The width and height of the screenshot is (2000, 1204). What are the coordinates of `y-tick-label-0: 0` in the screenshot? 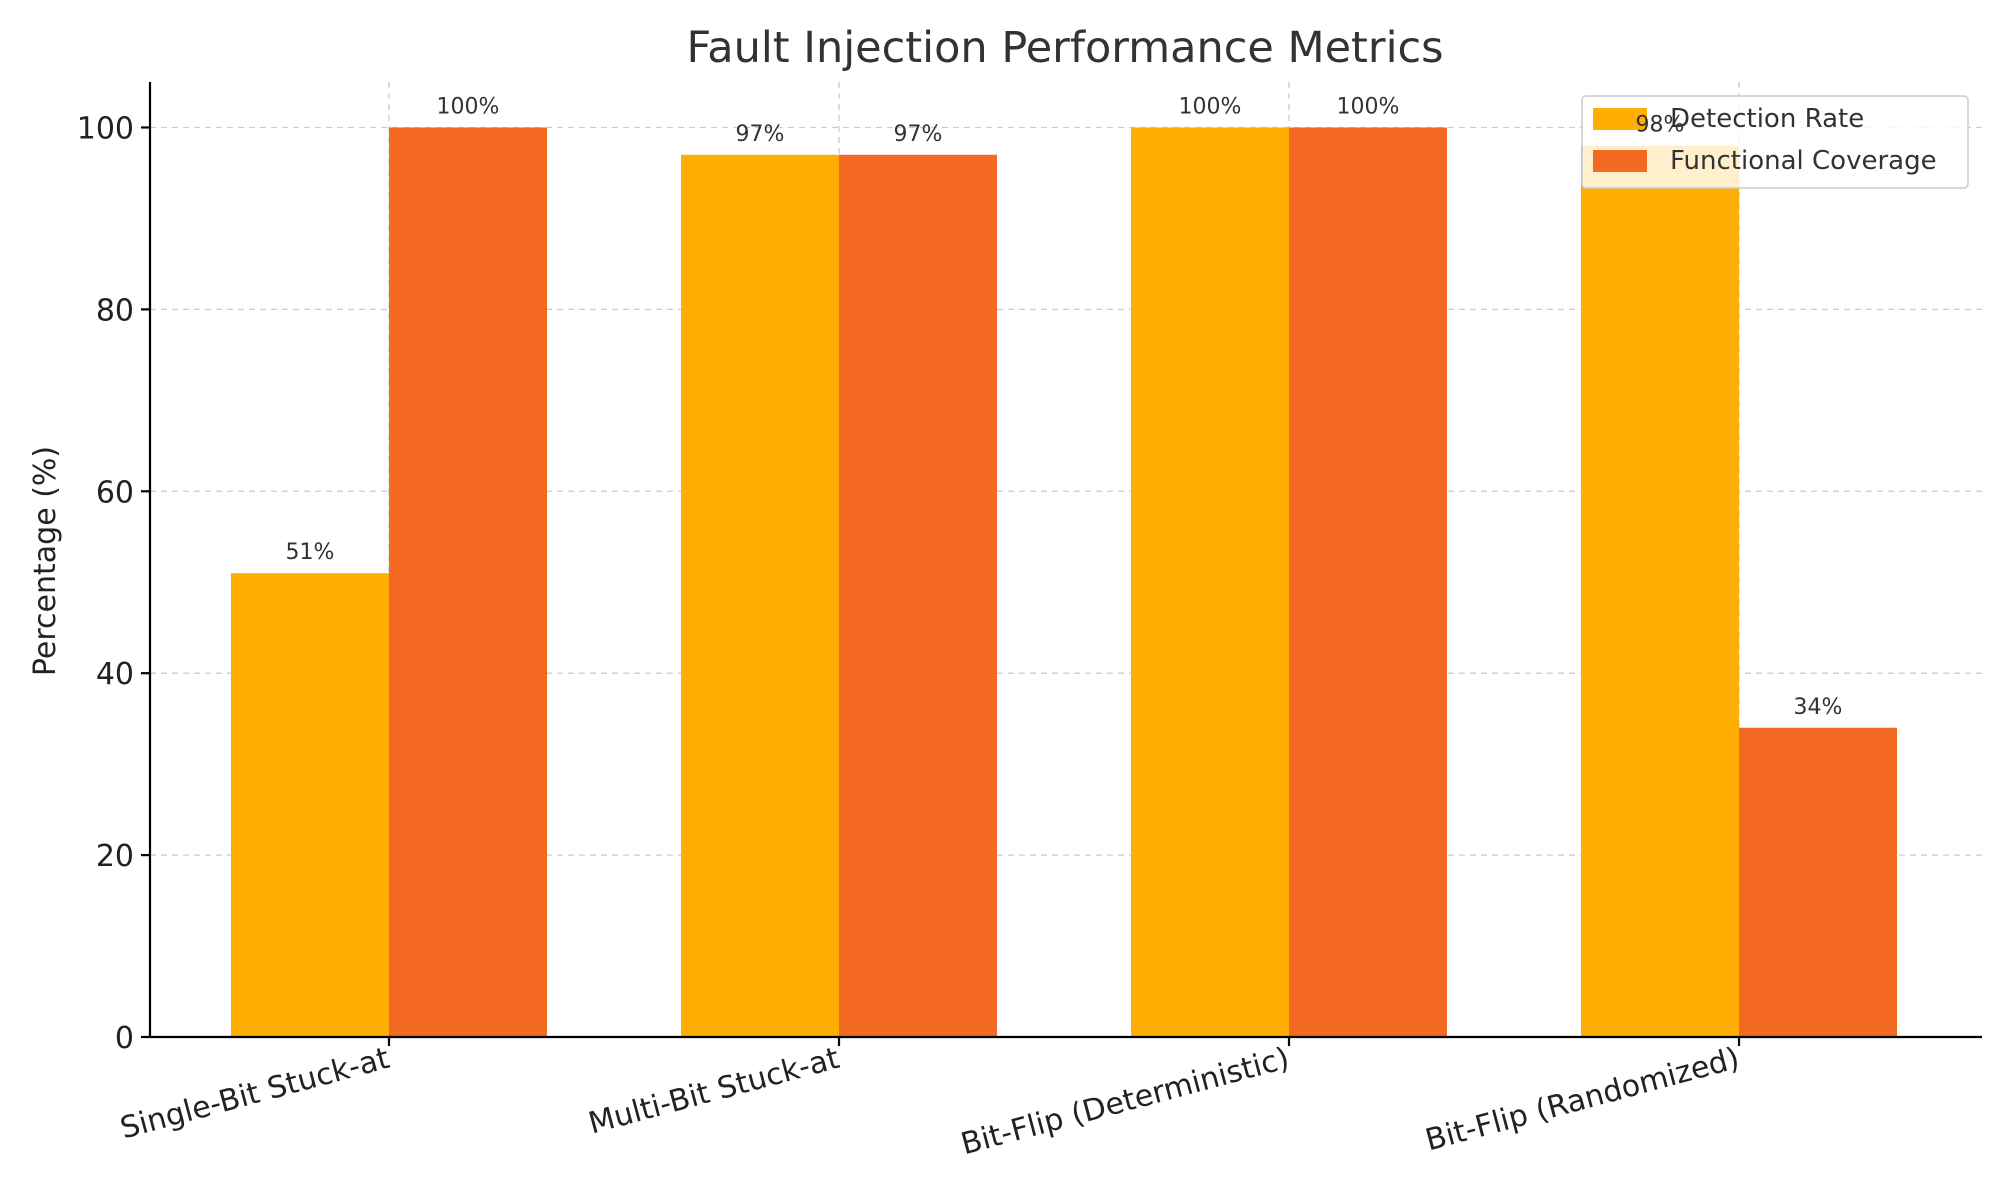 It's located at (124, 1038).